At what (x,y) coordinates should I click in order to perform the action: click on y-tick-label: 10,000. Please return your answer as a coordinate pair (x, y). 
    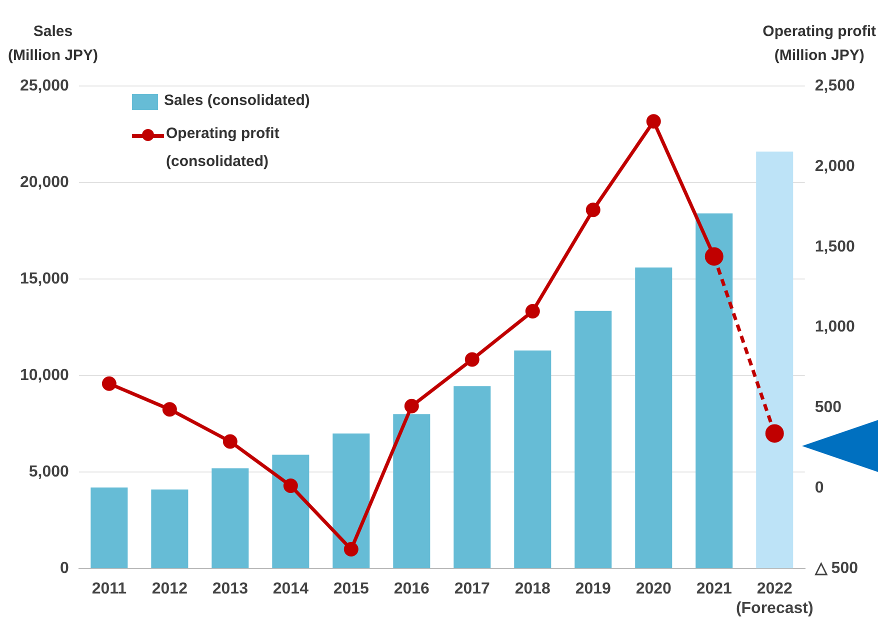
    Looking at the image, I should click on (45, 375).